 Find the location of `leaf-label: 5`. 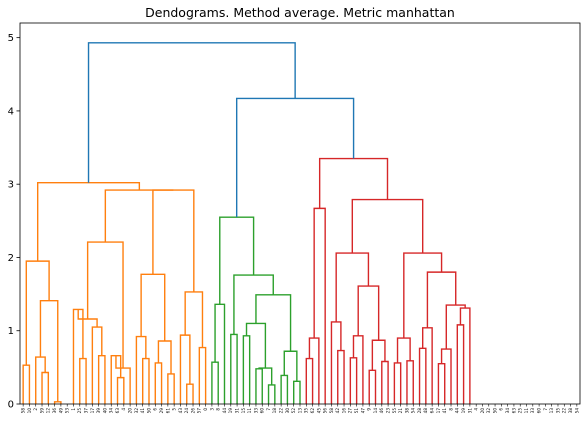

leaf-label: 5 is located at coordinates (174, 409).